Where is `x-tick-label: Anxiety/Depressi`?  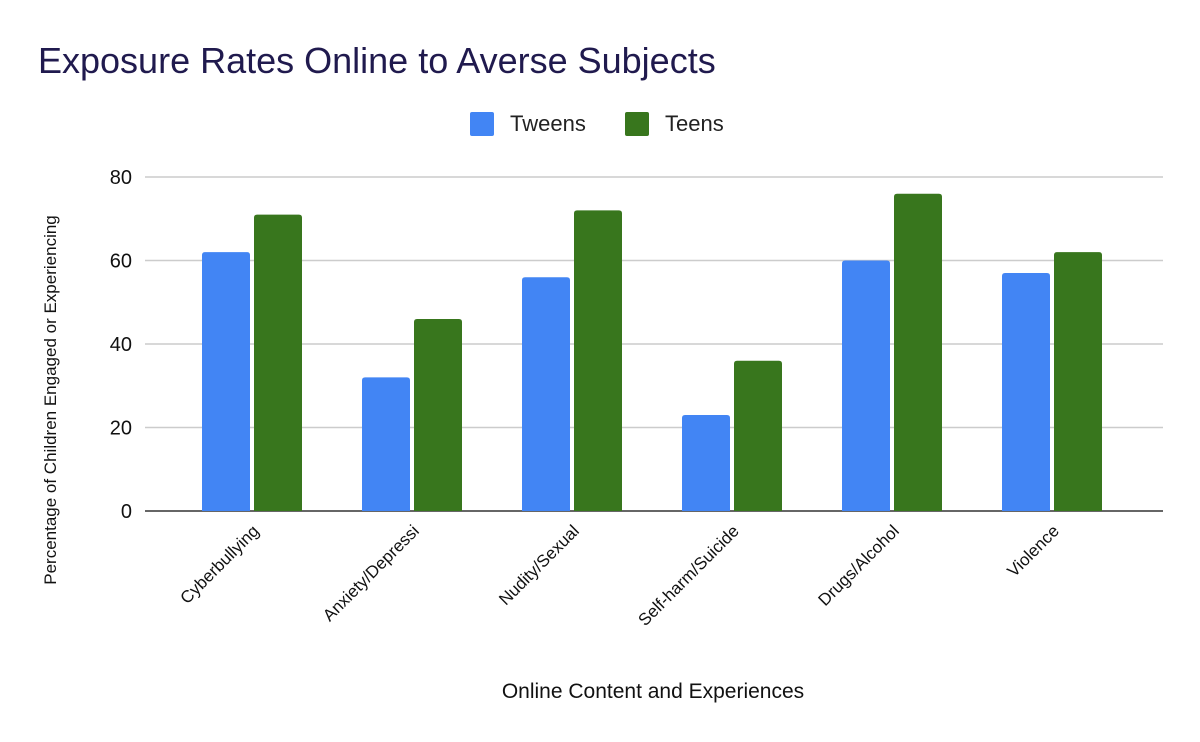 x-tick-label: Anxiety/Depressi is located at coordinates (371, 573).